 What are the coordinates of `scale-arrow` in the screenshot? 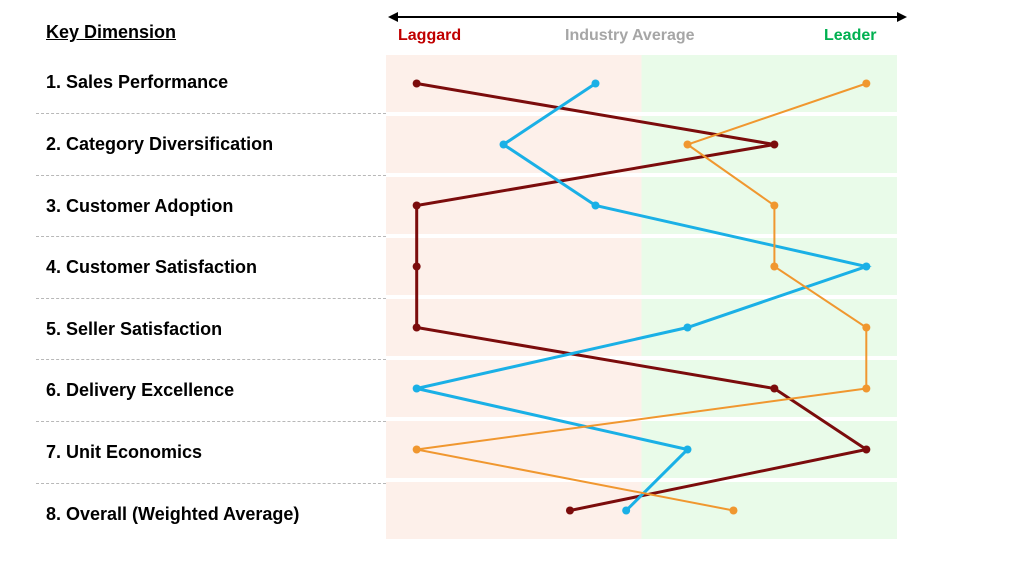 It's located at (647, 17).